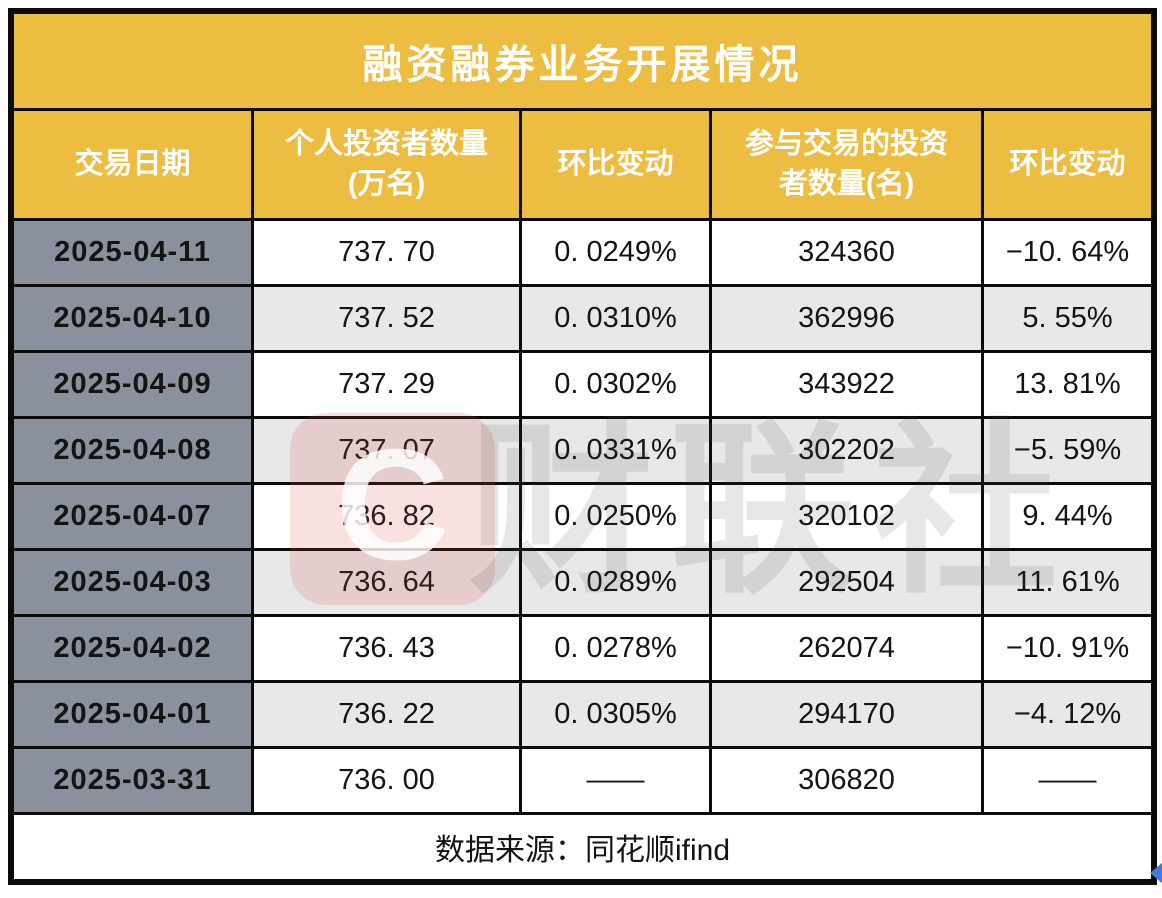 This screenshot has width=1162, height=898. What do you see at coordinates (846, 252) in the screenshot?
I see `participants-cell-highlighted: 324360` at bounding box center [846, 252].